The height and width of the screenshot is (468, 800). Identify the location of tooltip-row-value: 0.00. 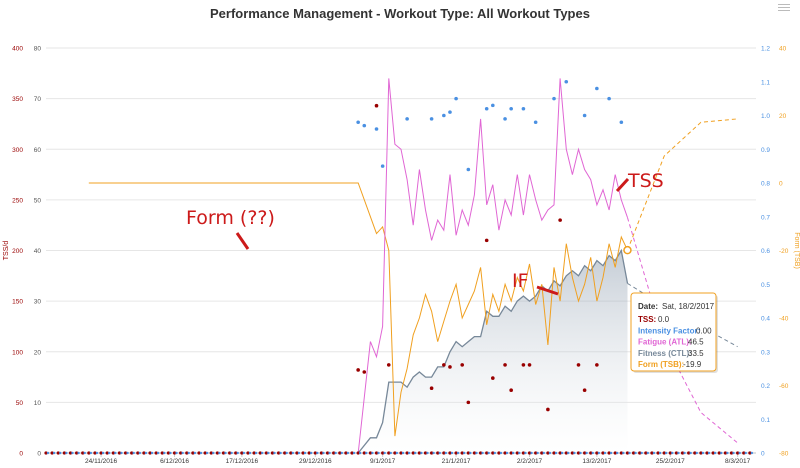
(704, 330).